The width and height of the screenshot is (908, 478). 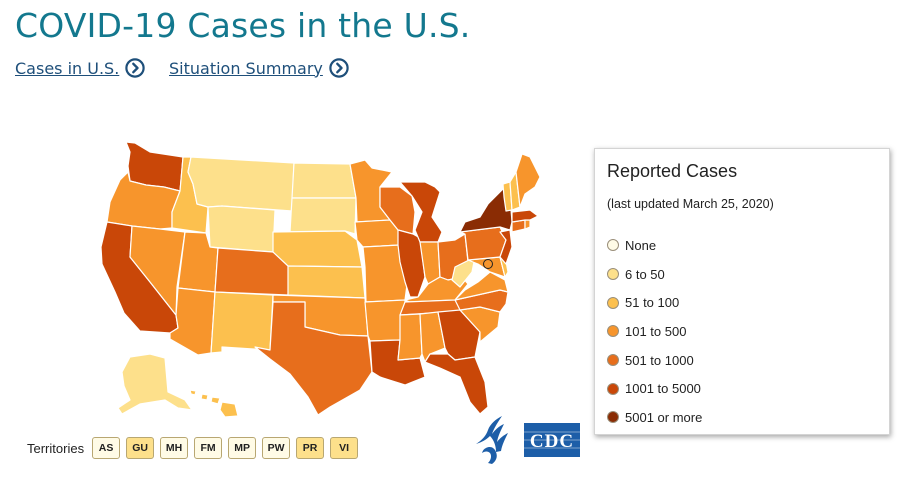 I want to click on state-wy, so click(x=241, y=229).